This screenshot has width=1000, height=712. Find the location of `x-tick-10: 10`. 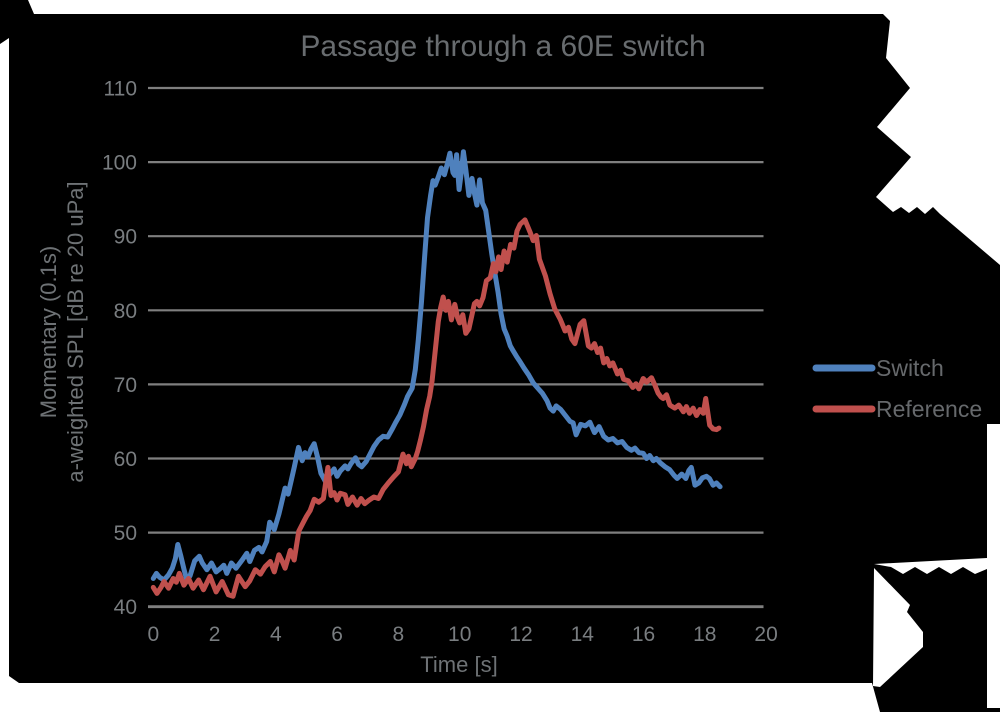

x-tick-10: 10 is located at coordinates (459, 634).